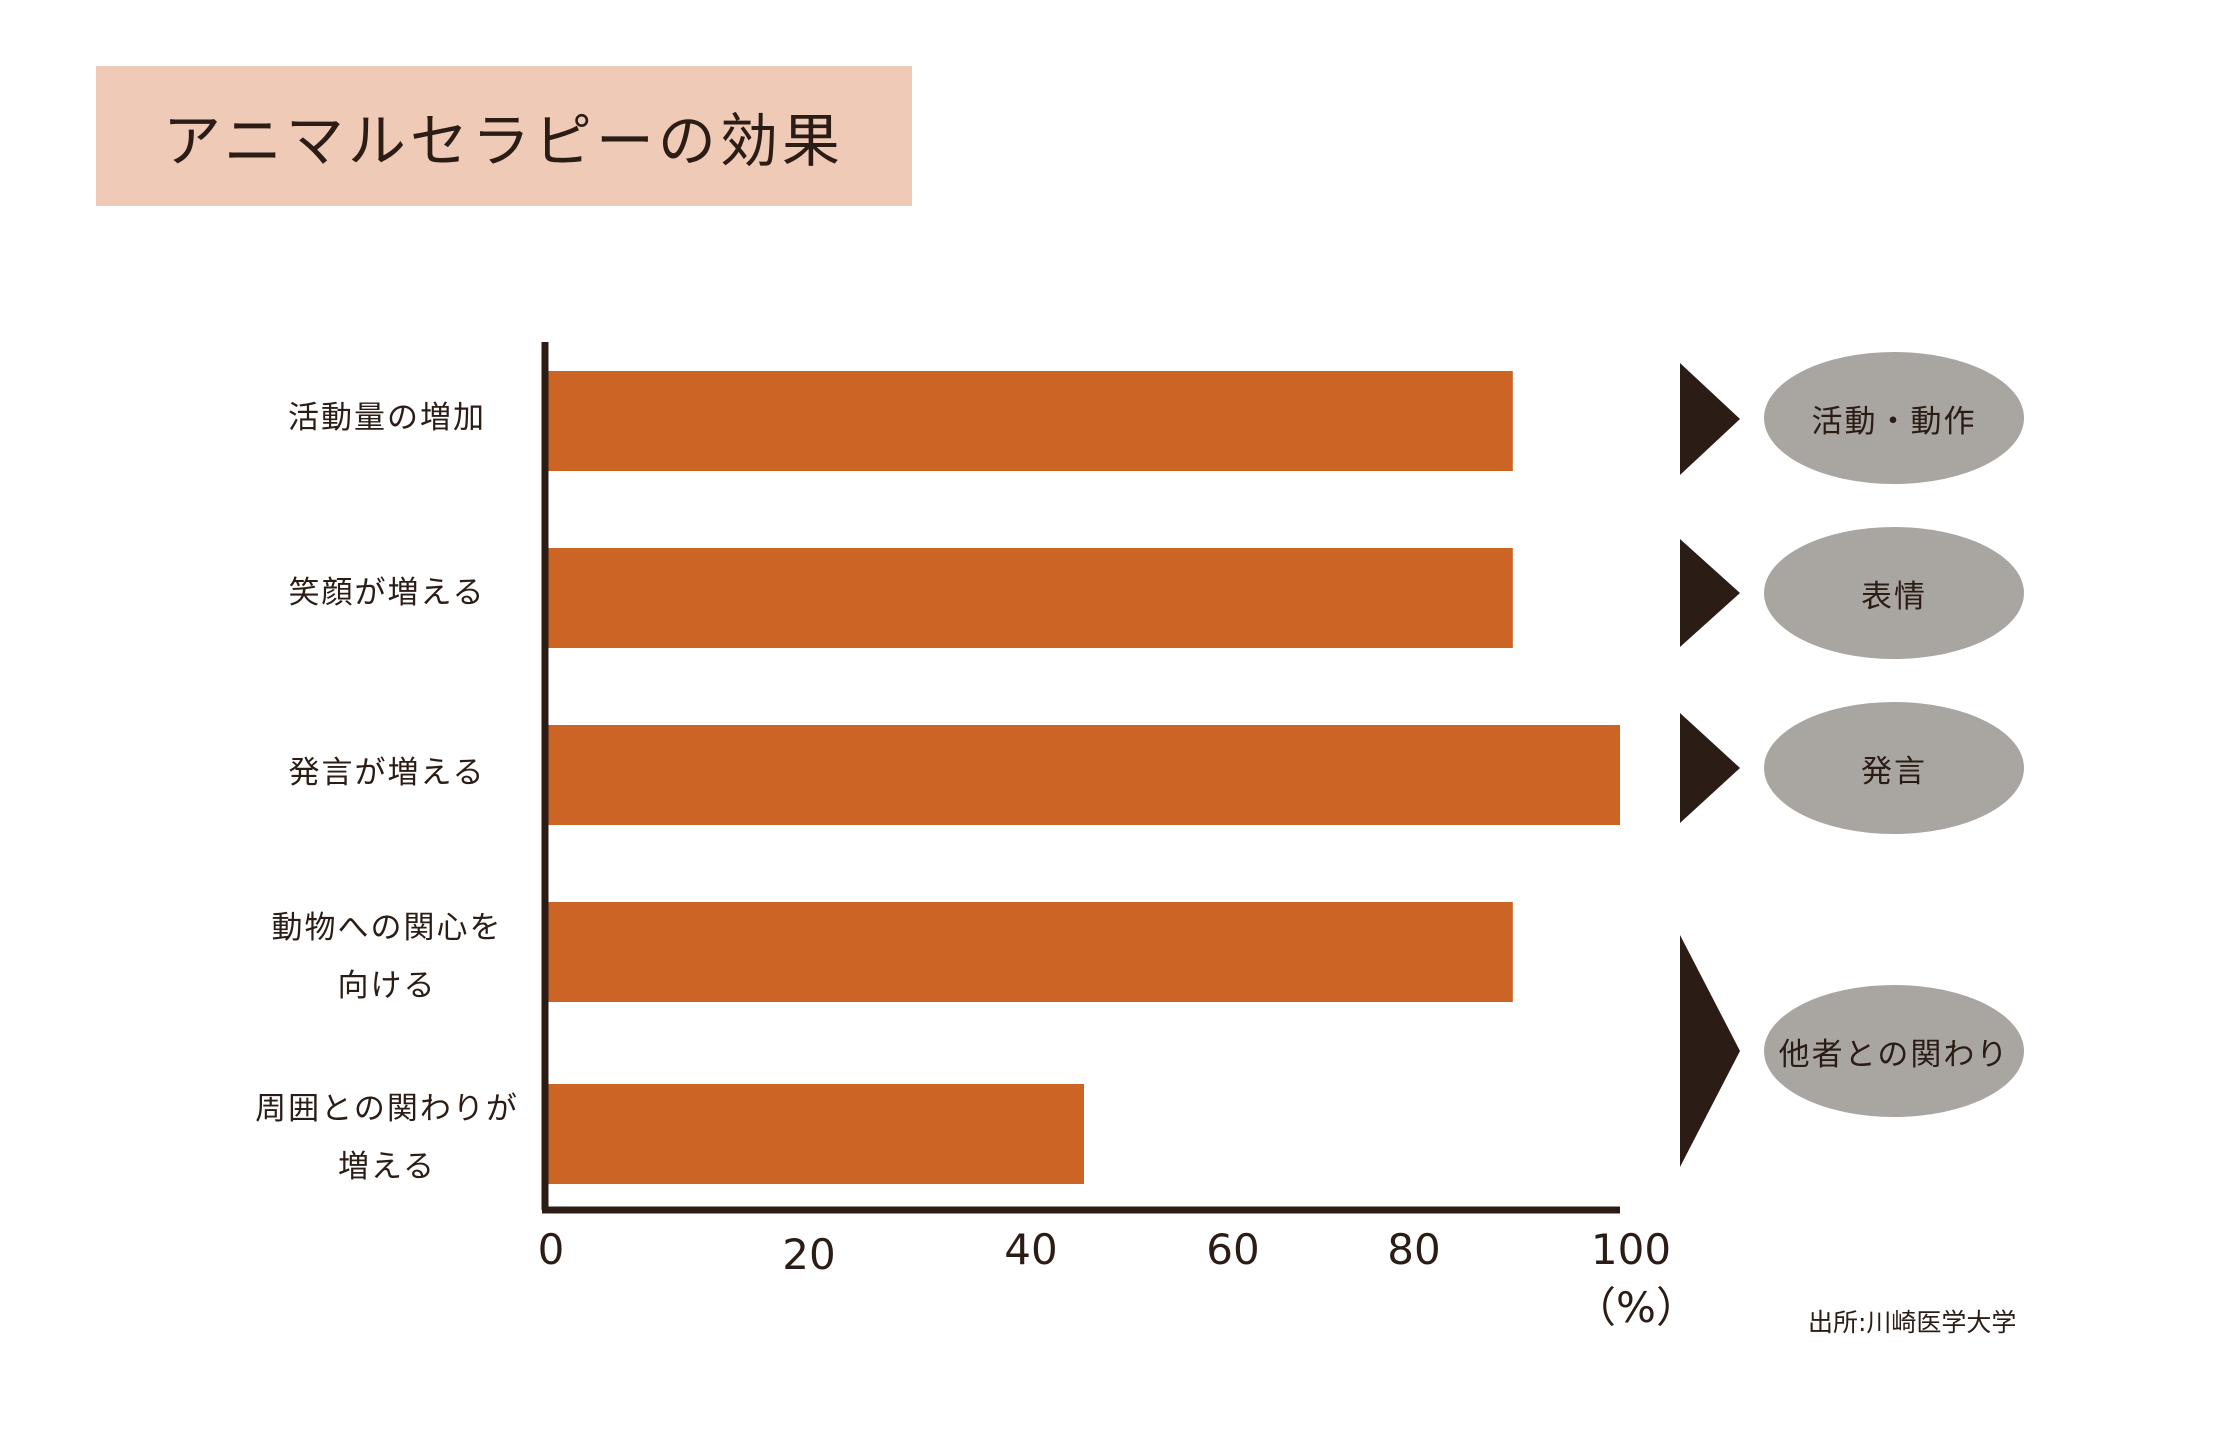 The height and width of the screenshot is (1451, 2228). What do you see at coordinates (809, 1254) in the screenshot?
I see `x-tick-label-20: 20` at bounding box center [809, 1254].